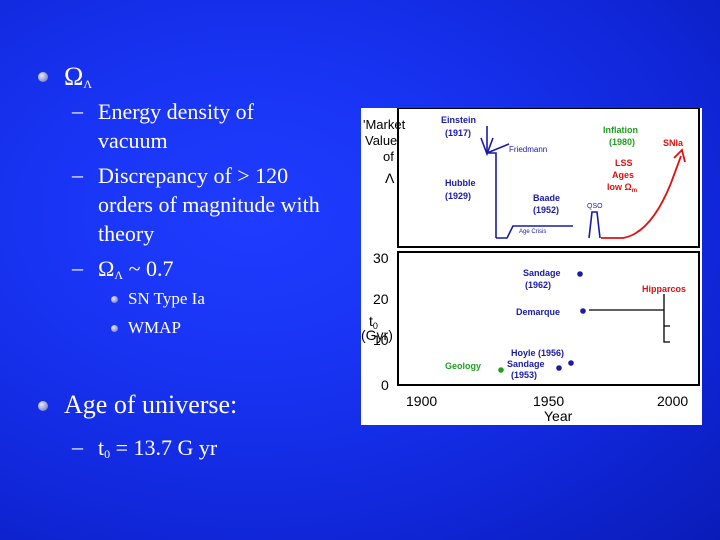 The image size is (720, 540). I want to click on energy-density-line1: Energy density of, so click(176, 111).